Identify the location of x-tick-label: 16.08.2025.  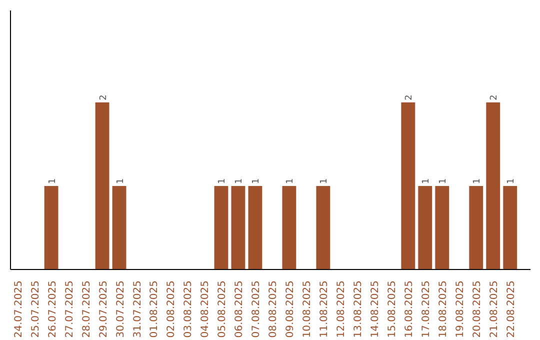
(410, 309).